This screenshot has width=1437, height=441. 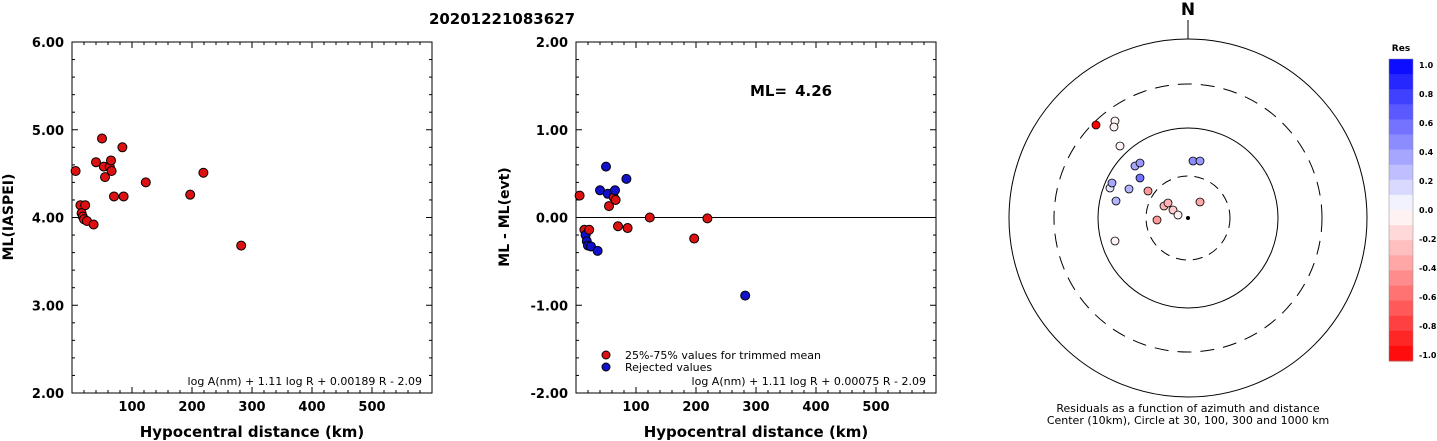 I want to click on colorbar-tick-label: -1.0, so click(x=1428, y=355).